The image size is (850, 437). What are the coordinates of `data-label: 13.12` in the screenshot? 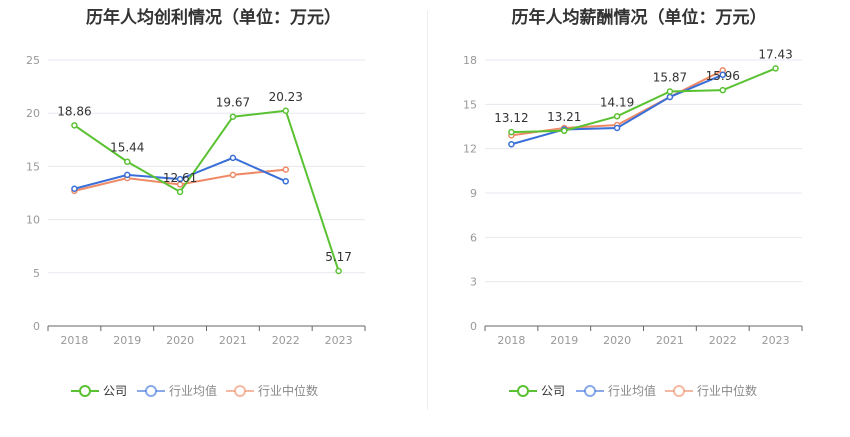 It's located at (511, 118).